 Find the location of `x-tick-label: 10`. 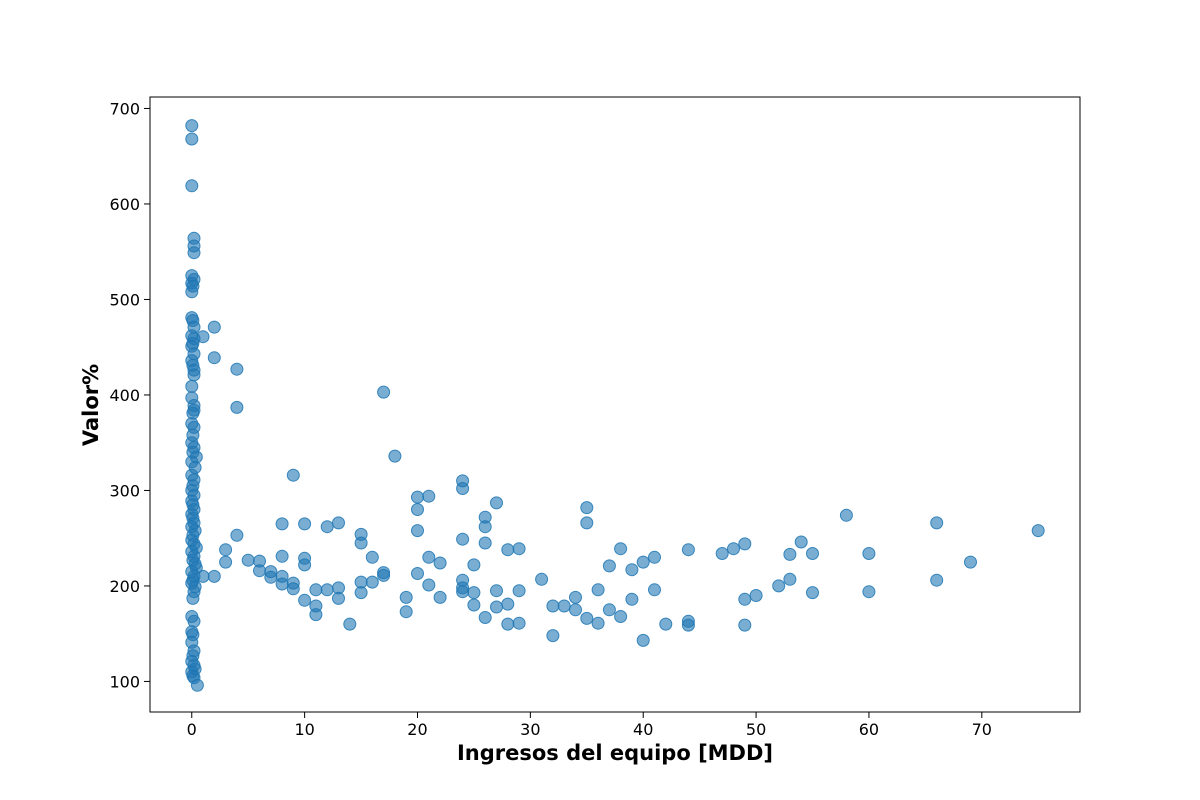

x-tick-label: 10 is located at coordinates (304, 729).